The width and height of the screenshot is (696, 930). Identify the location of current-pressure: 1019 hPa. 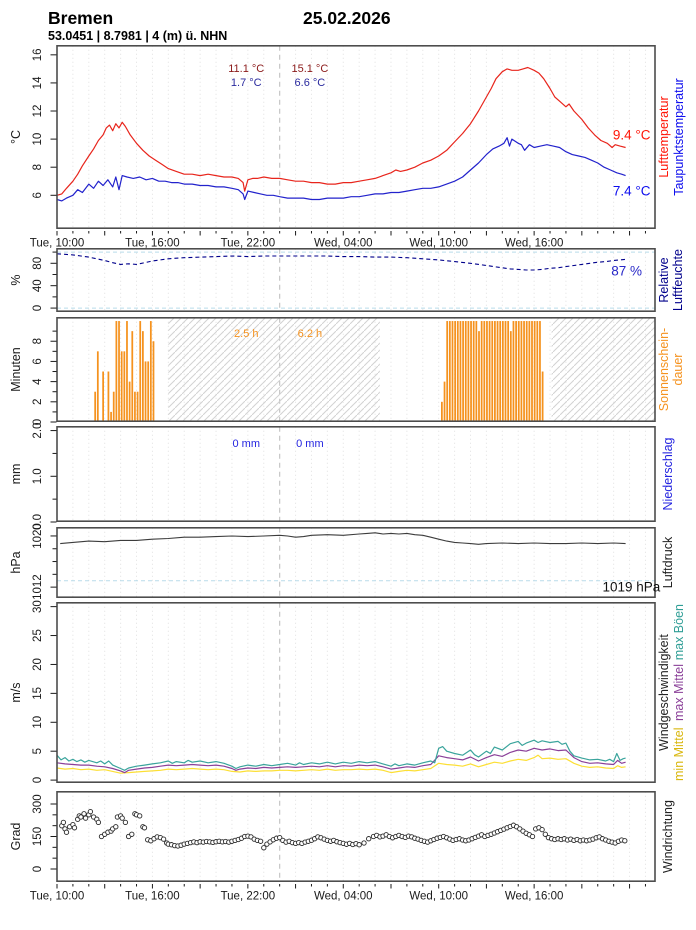
(632, 587).